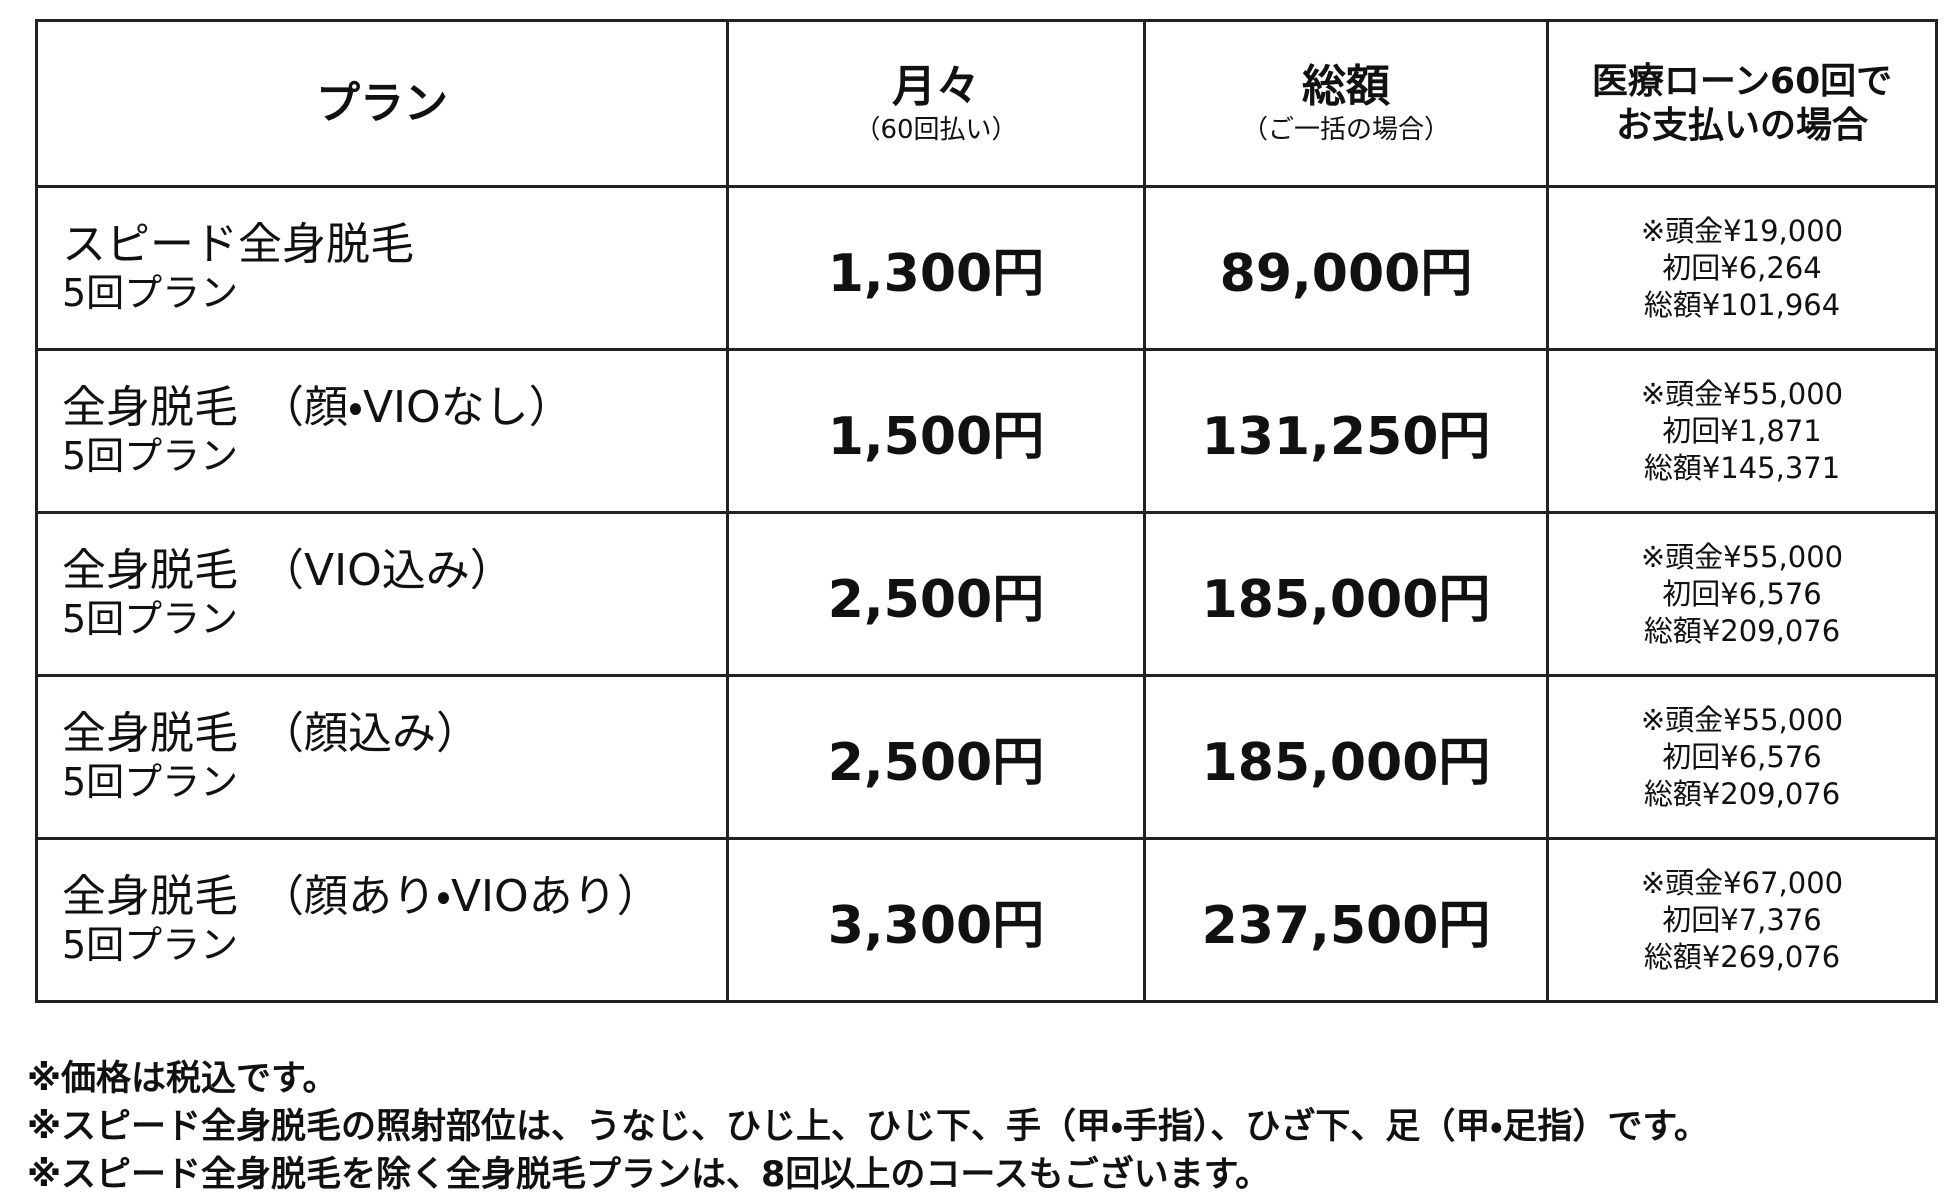 The height and width of the screenshot is (1203, 1950). What do you see at coordinates (936, 920) in the screenshot?
I see `monthly-price: 3,300円` at bounding box center [936, 920].